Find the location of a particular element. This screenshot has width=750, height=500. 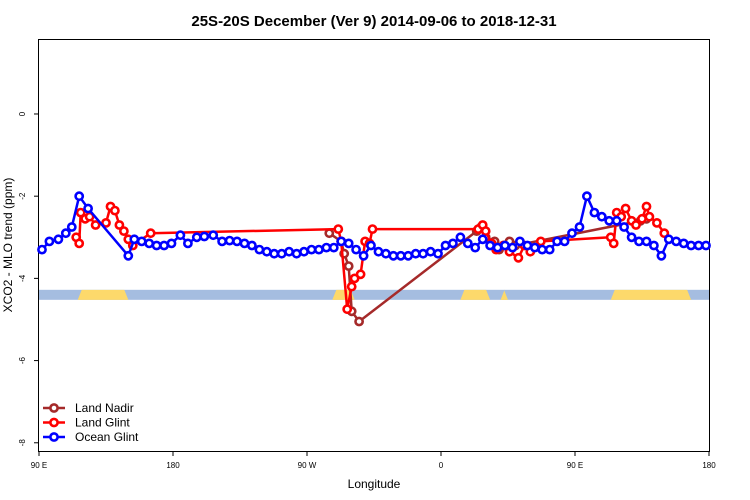

x-tick-label: 0 is located at coordinates (441, 465).